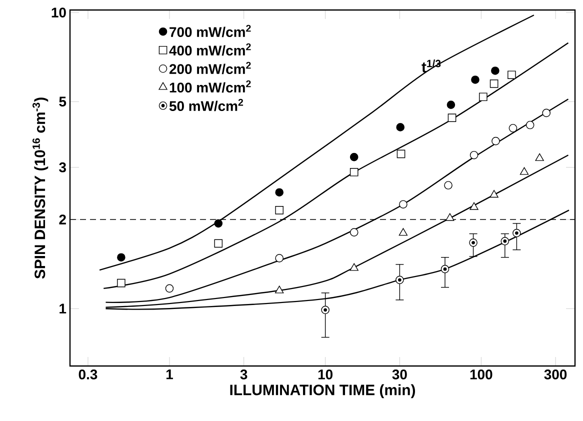 This screenshot has width=583, height=421. I want to click on legend-label: 50 mW/cm$^{2}$, so click(206, 105).